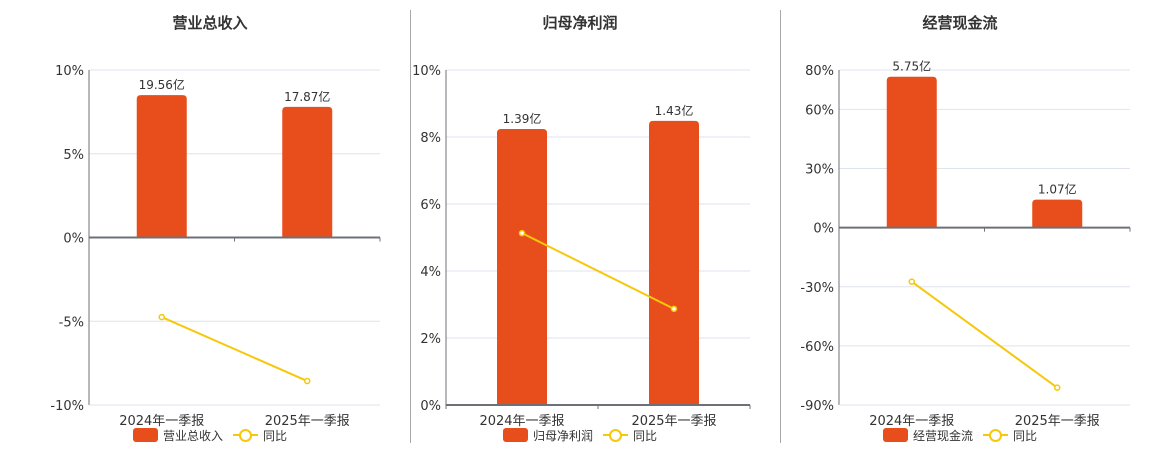 The width and height of the screenshot is (1160, 450). I want to click on y-tick-label: -90%, so click(817, 406).